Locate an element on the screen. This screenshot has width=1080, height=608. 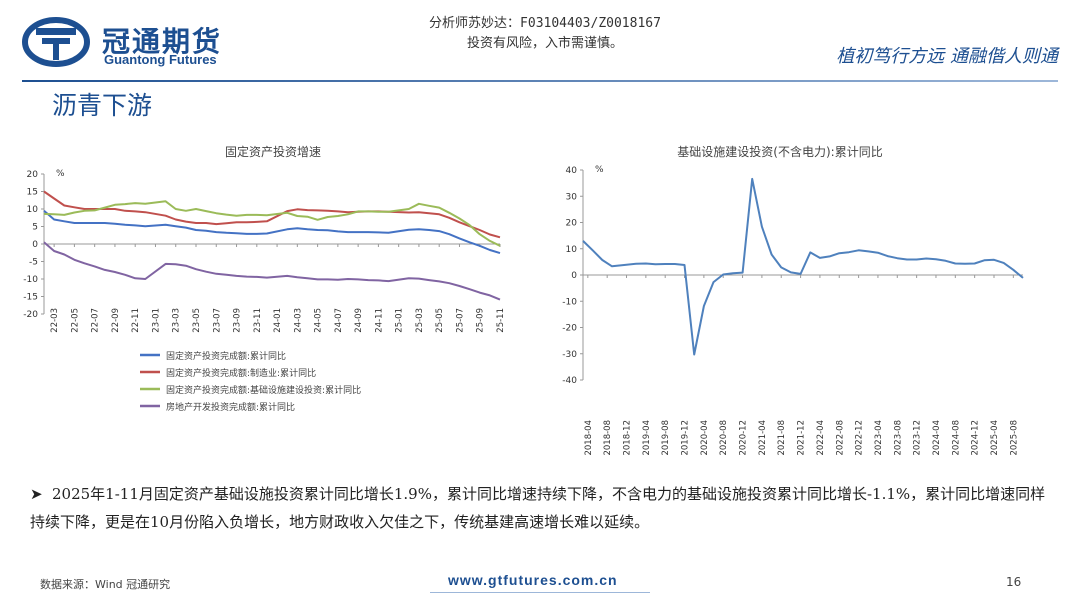
x-tick-label: 2018-08 is located at coordinates (608, 438).